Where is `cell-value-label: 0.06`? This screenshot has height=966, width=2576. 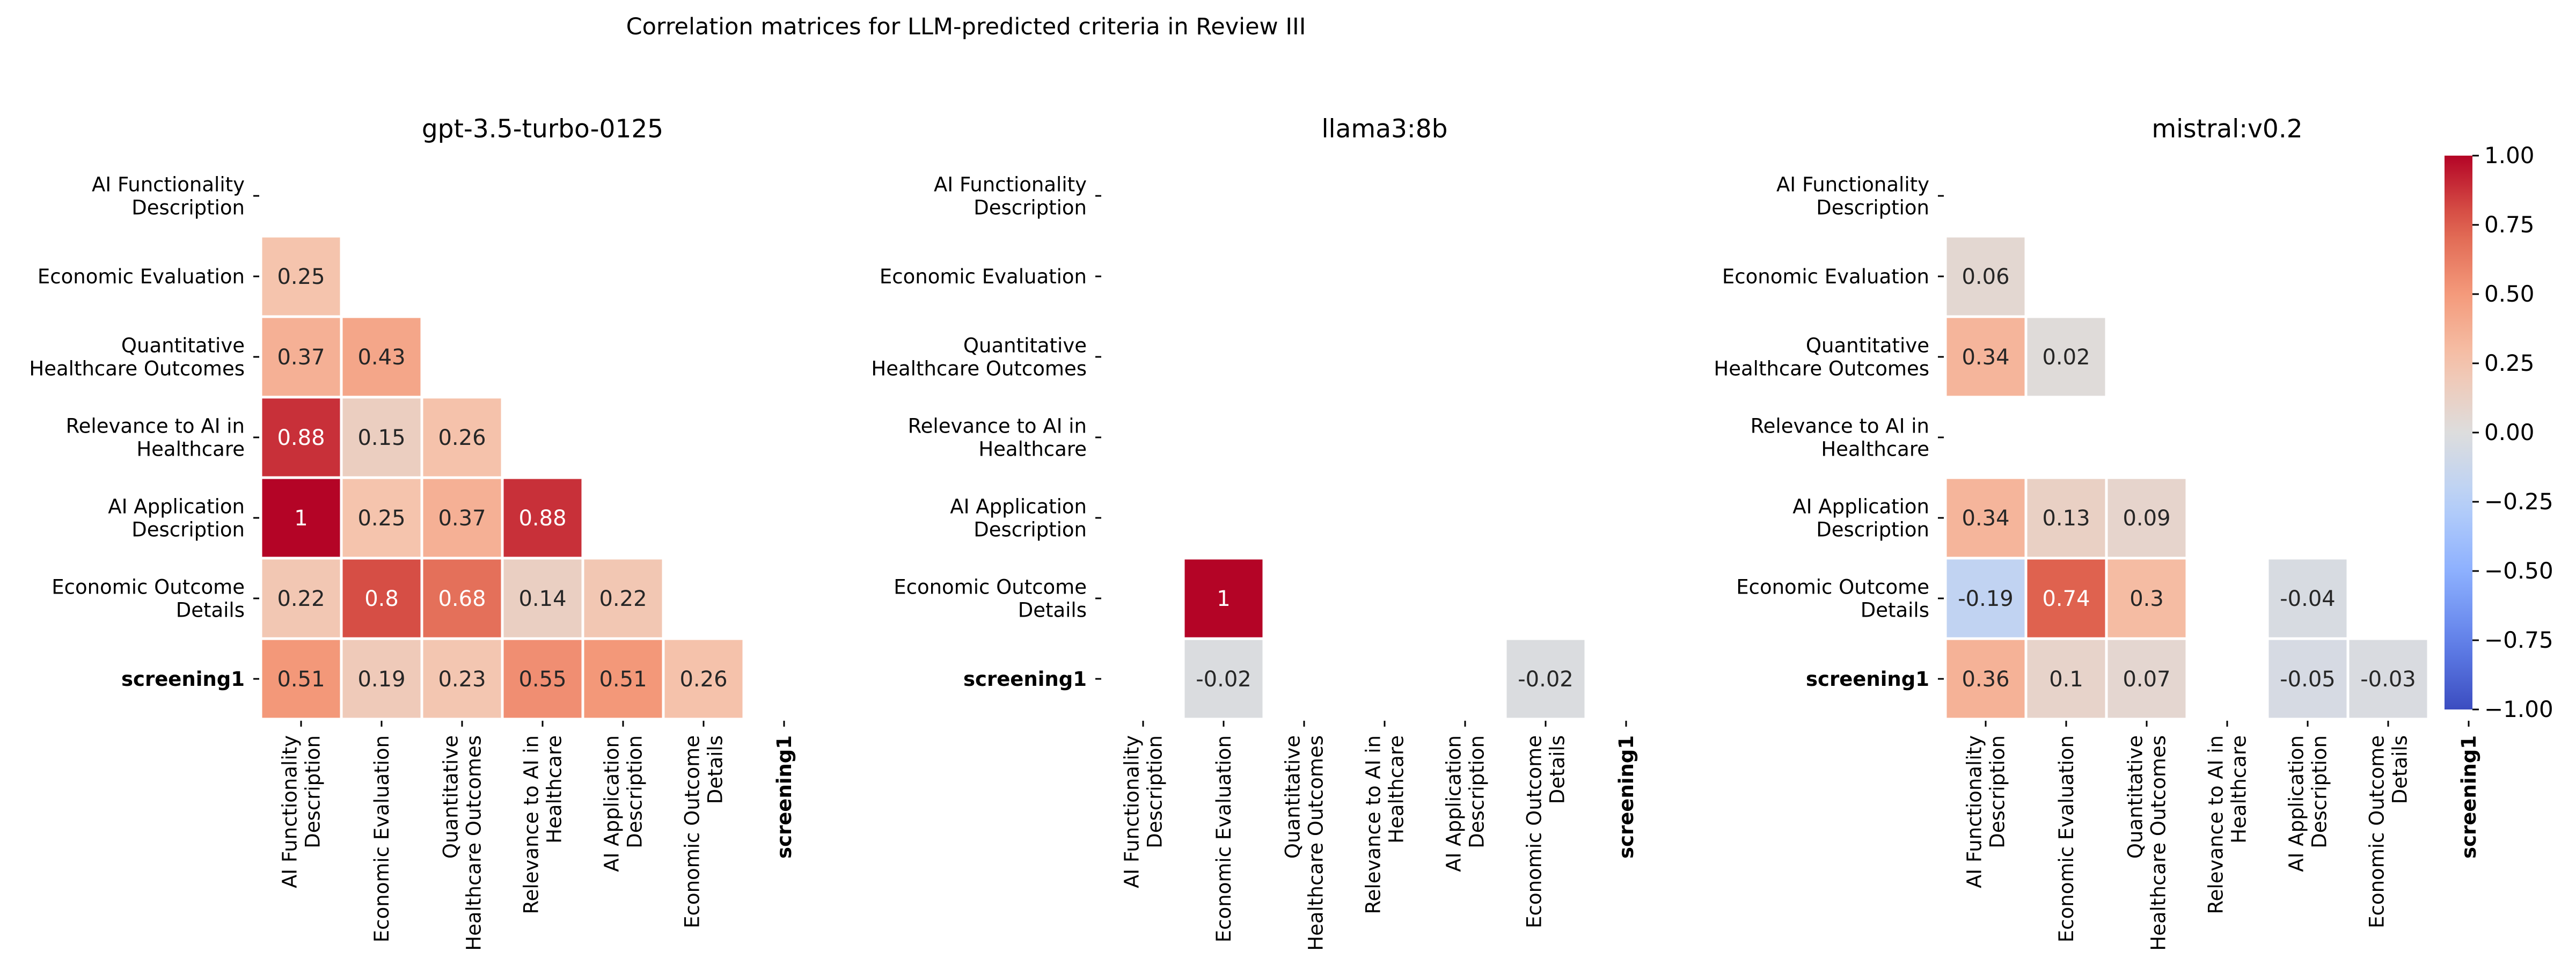
cell-value-label: 0.06 is located at coordinates (1985, 277).